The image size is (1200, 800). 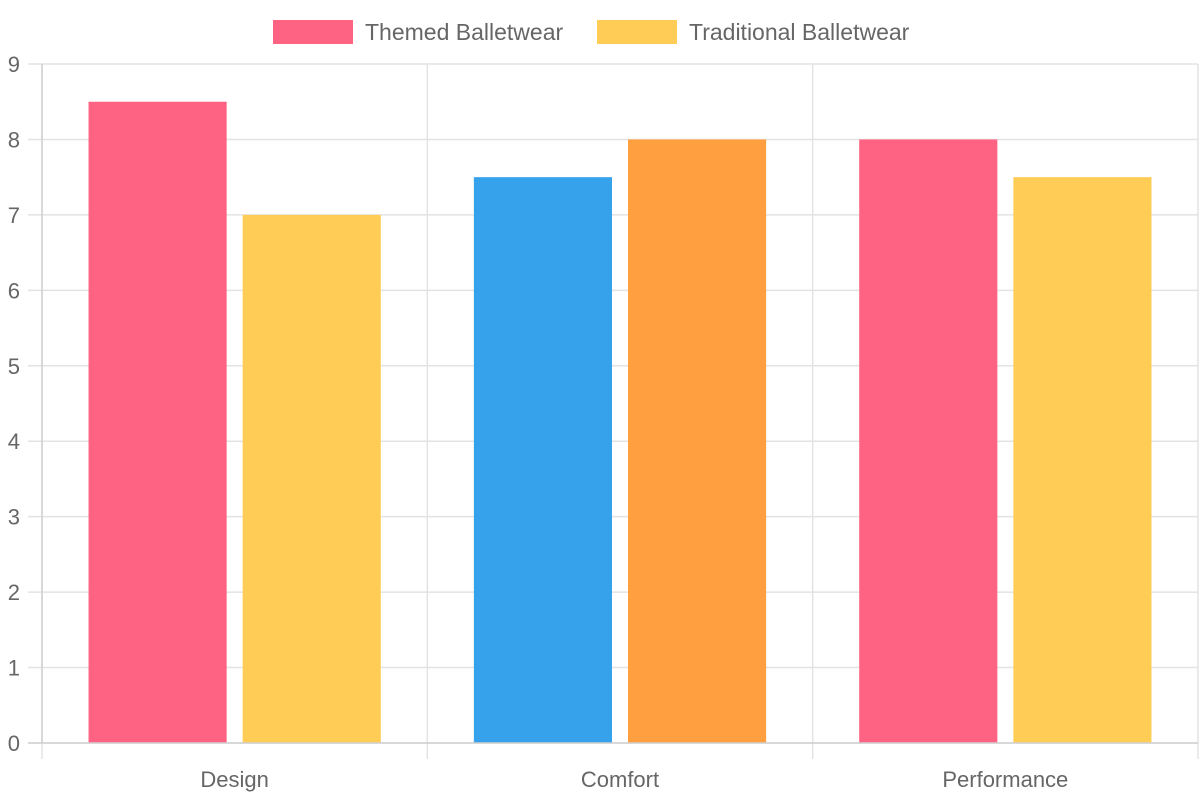 What do you see at coordinates (1005, 779) in the screenshot?
I see `x-tick-label: Performance` at bounding box center [1005, 779].